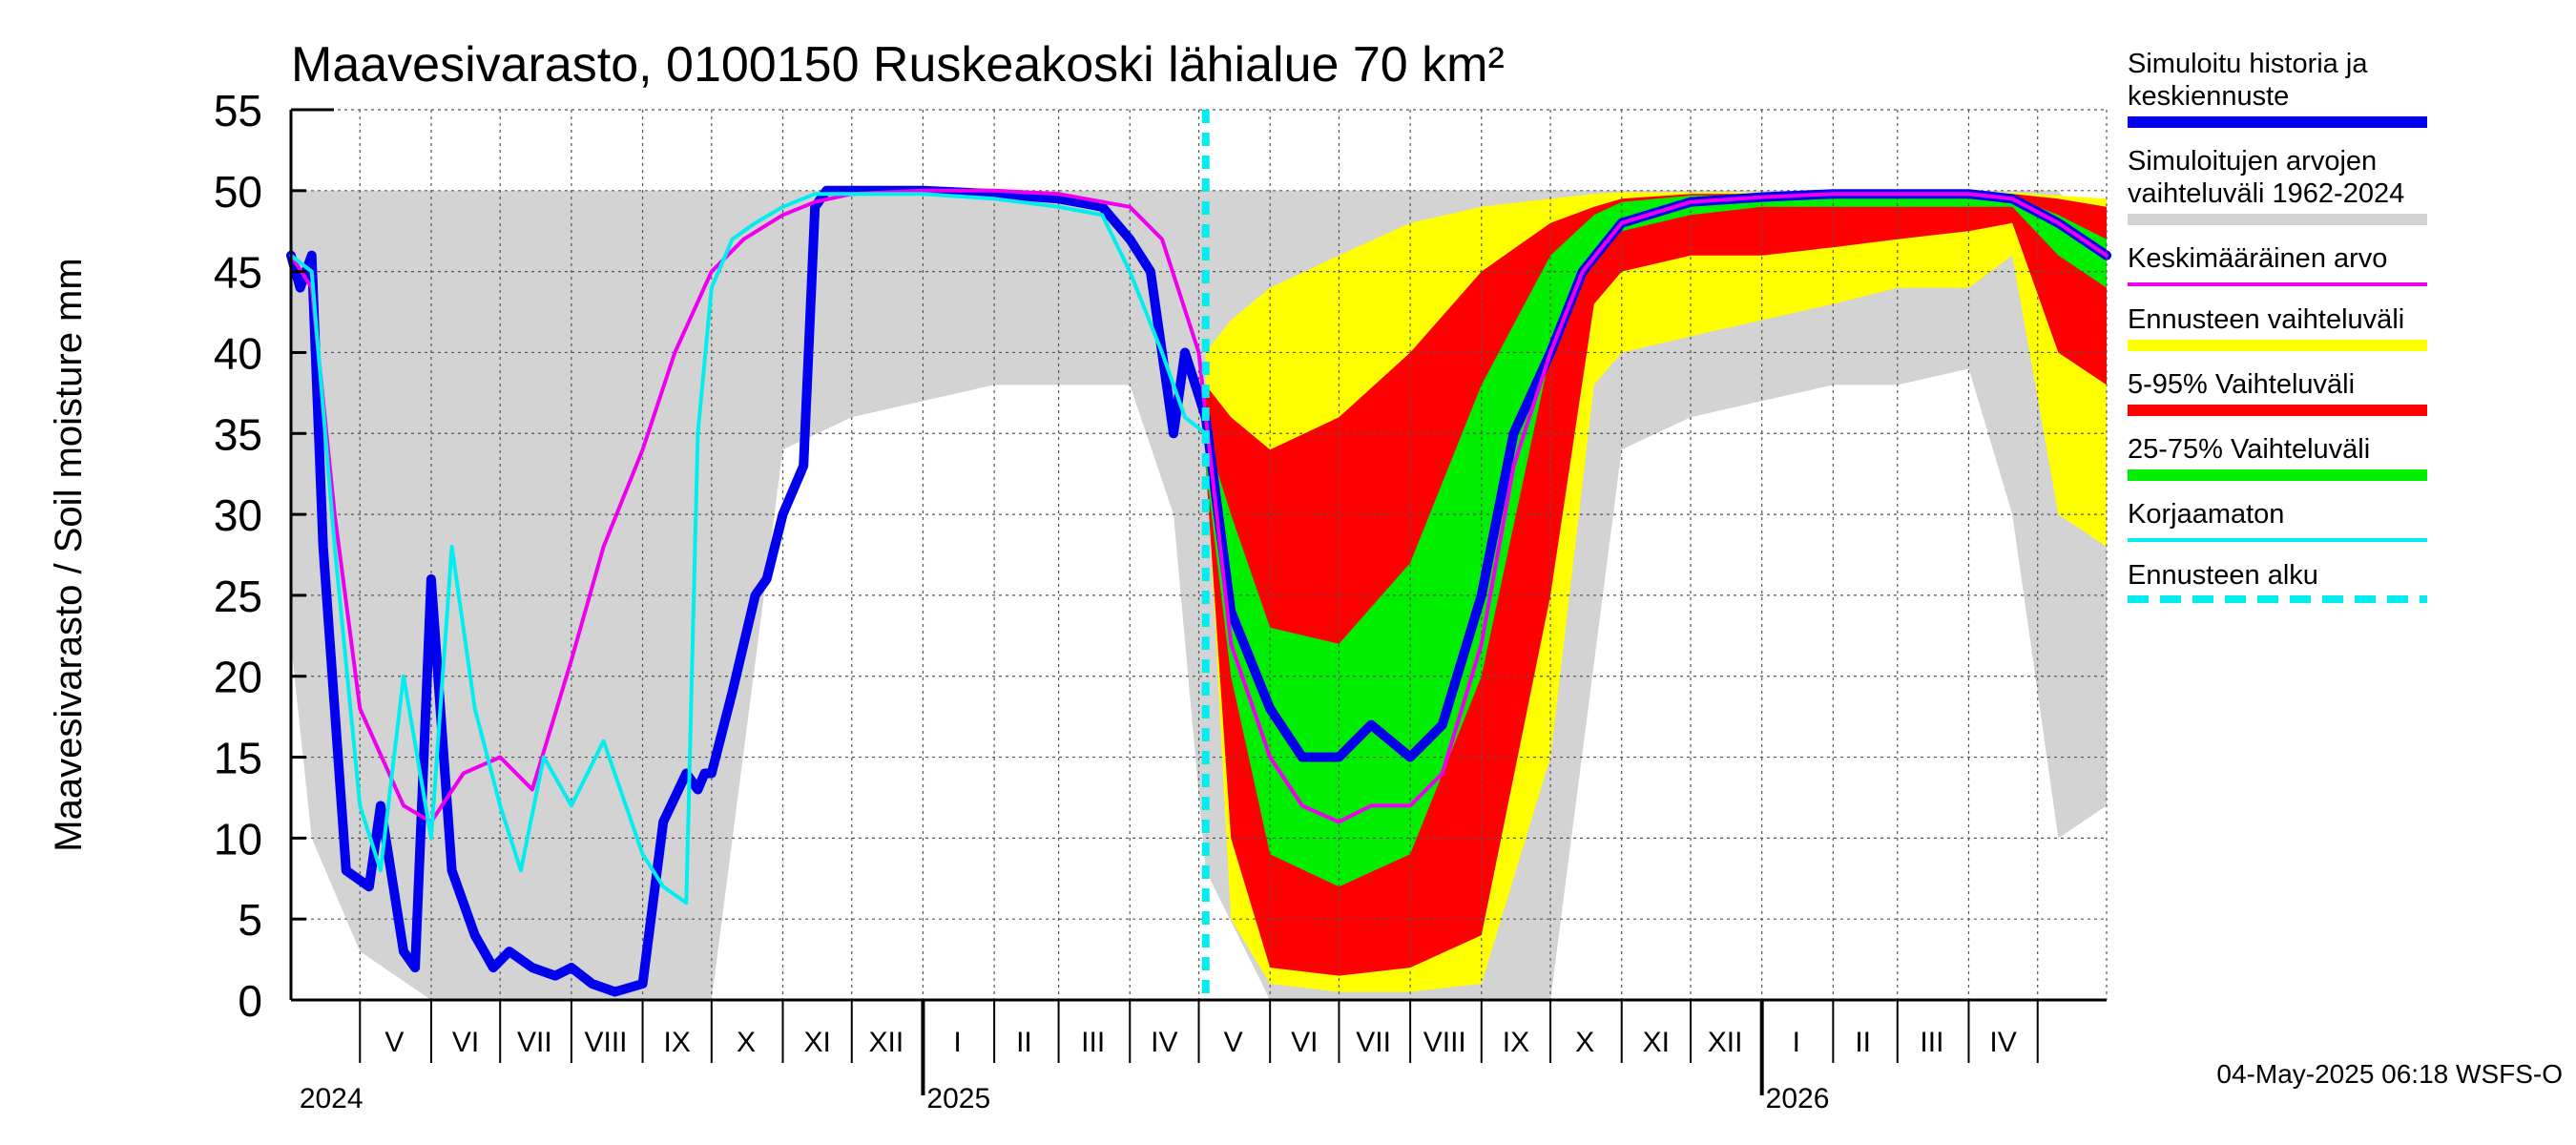 The height and width of the screenshot is (1145, 2576). I want to click on legend-label: Korjaamaton, so click(2206, 514).